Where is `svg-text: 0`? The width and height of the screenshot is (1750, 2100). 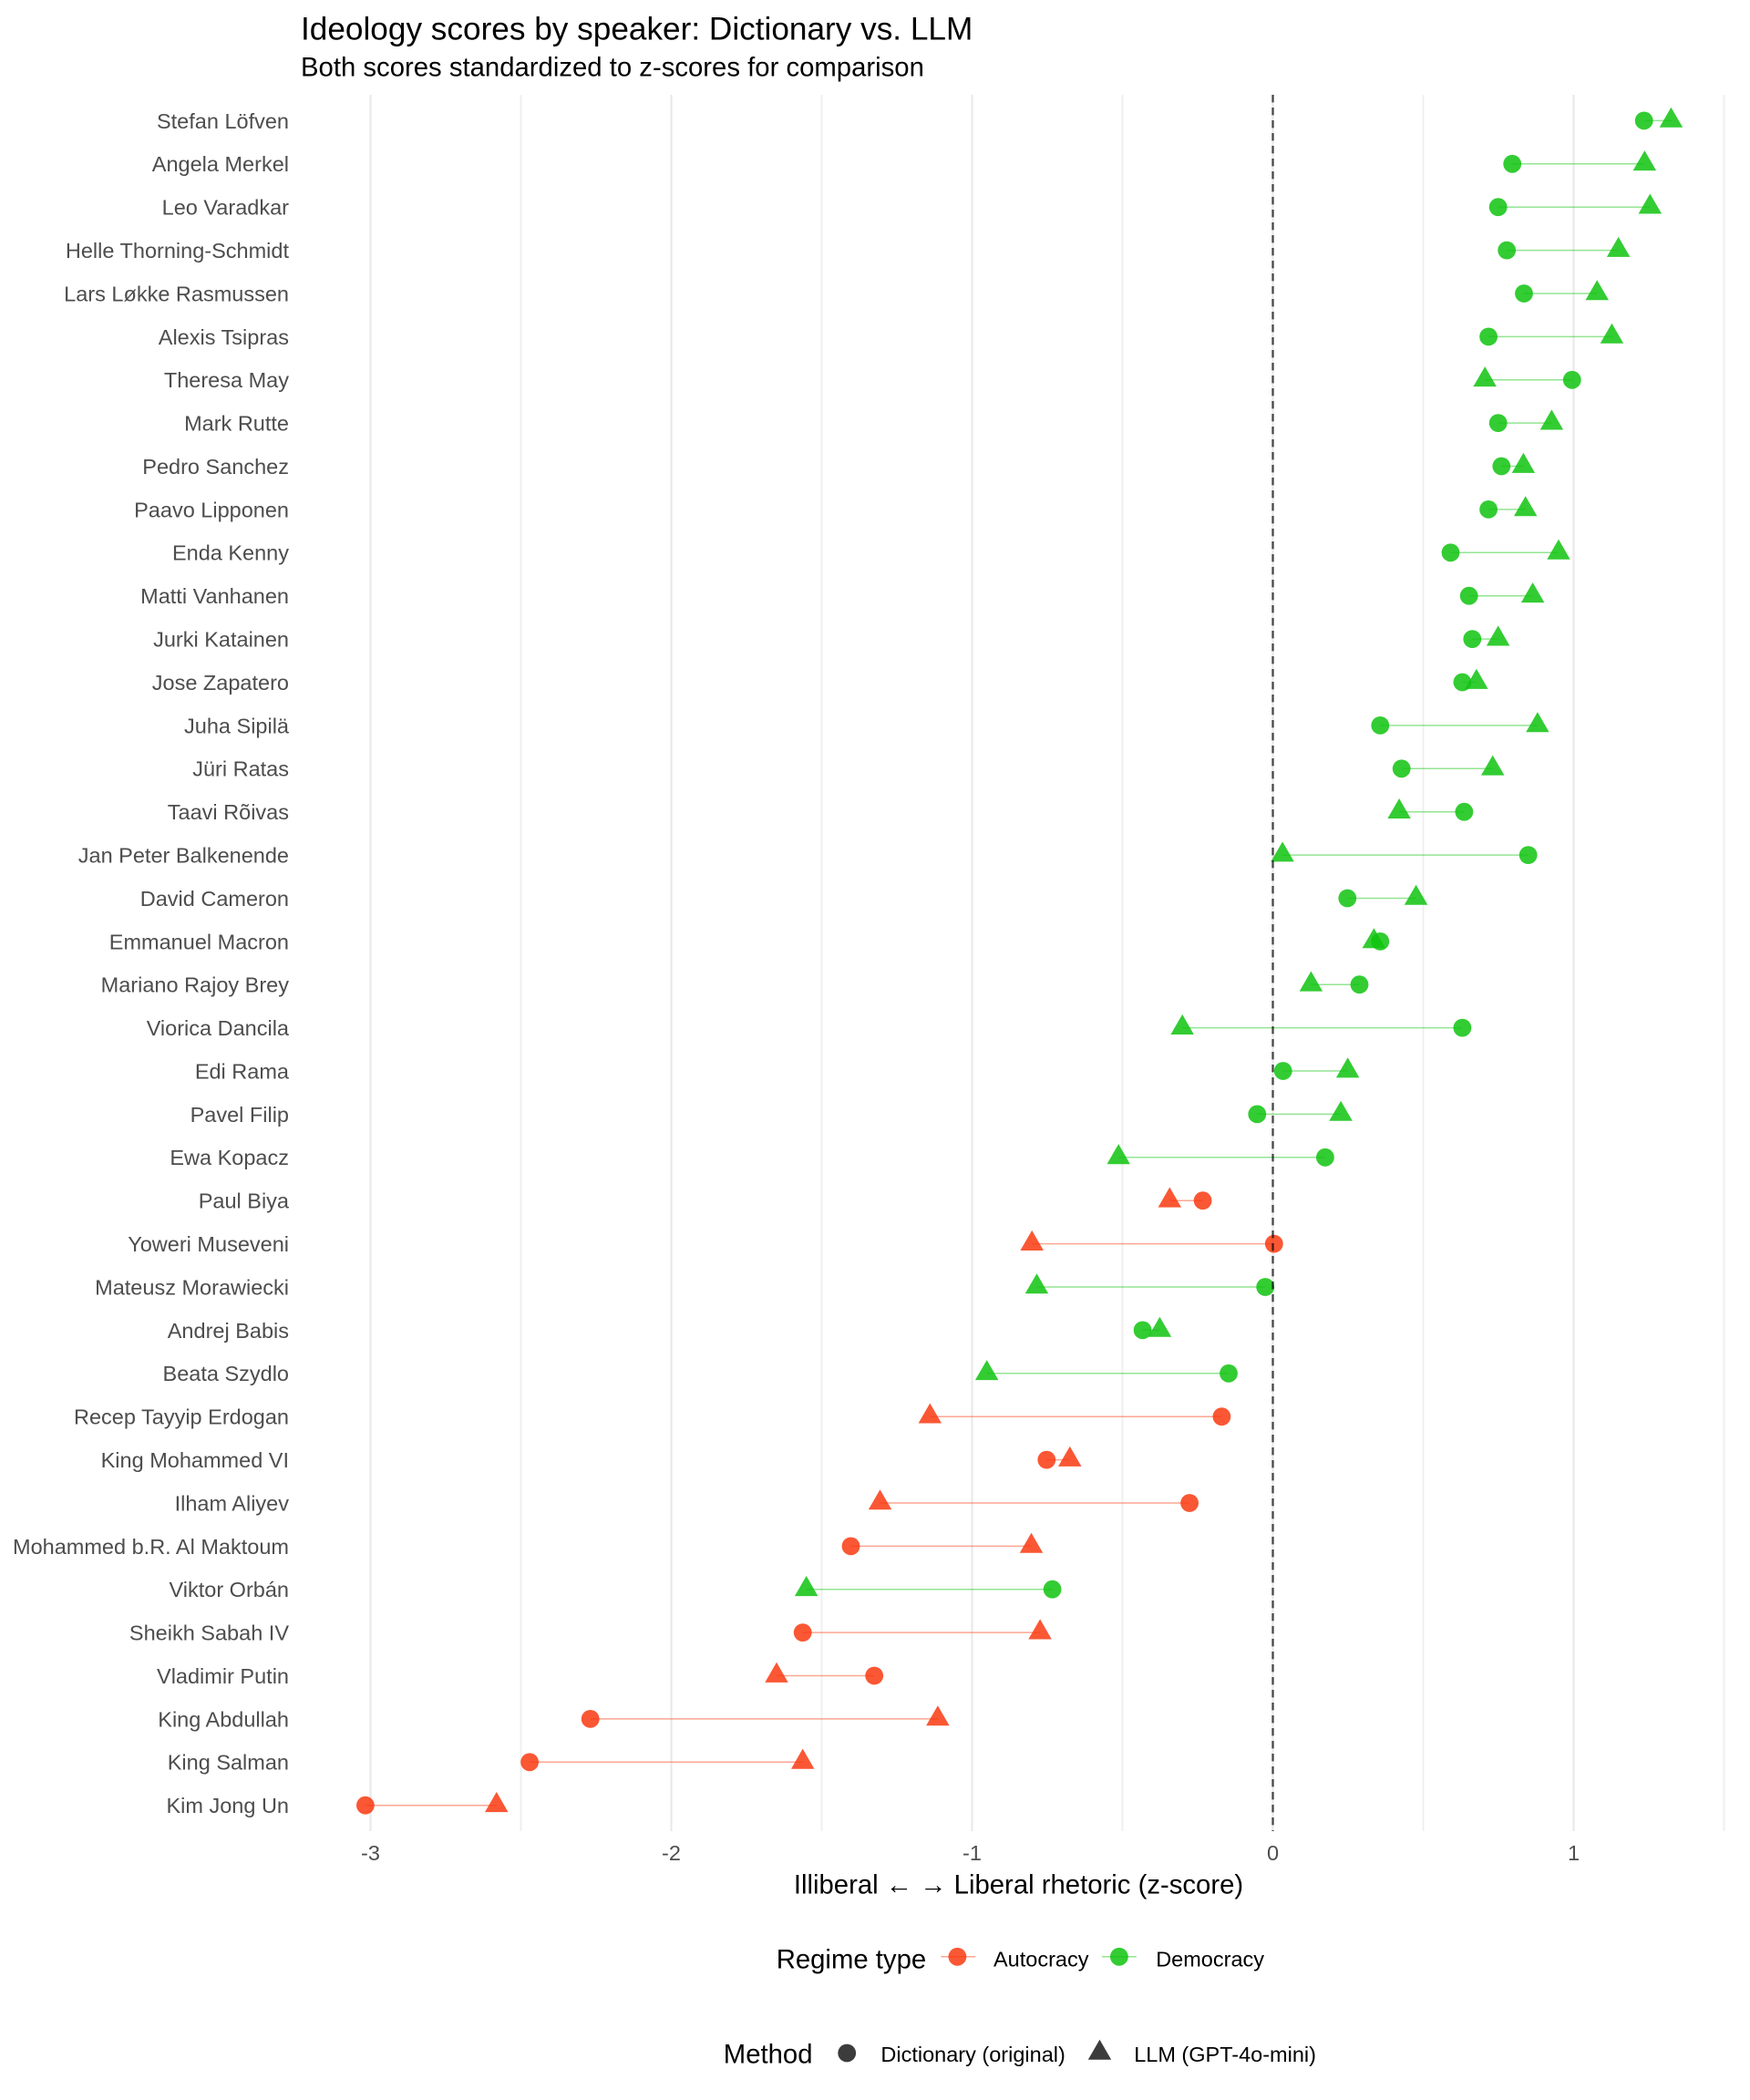
svg-text: 0 is located at coordinates (1273, 1853).